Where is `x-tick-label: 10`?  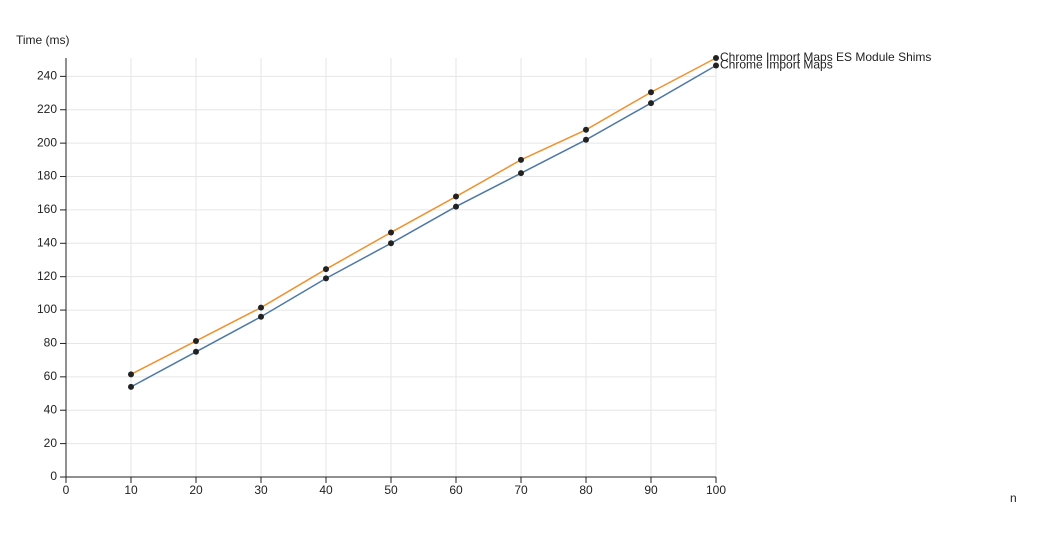
x-tick-label: 10 is located at coordinates (131, 490).